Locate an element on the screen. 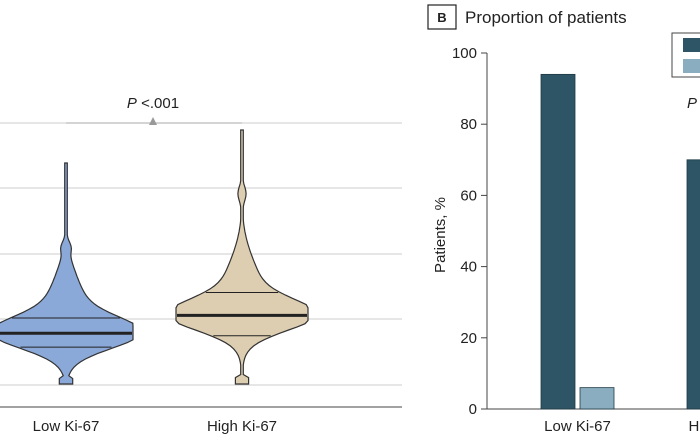  y-axis: 0 20 40 60 80 100 is located at coordinates (470, 231).